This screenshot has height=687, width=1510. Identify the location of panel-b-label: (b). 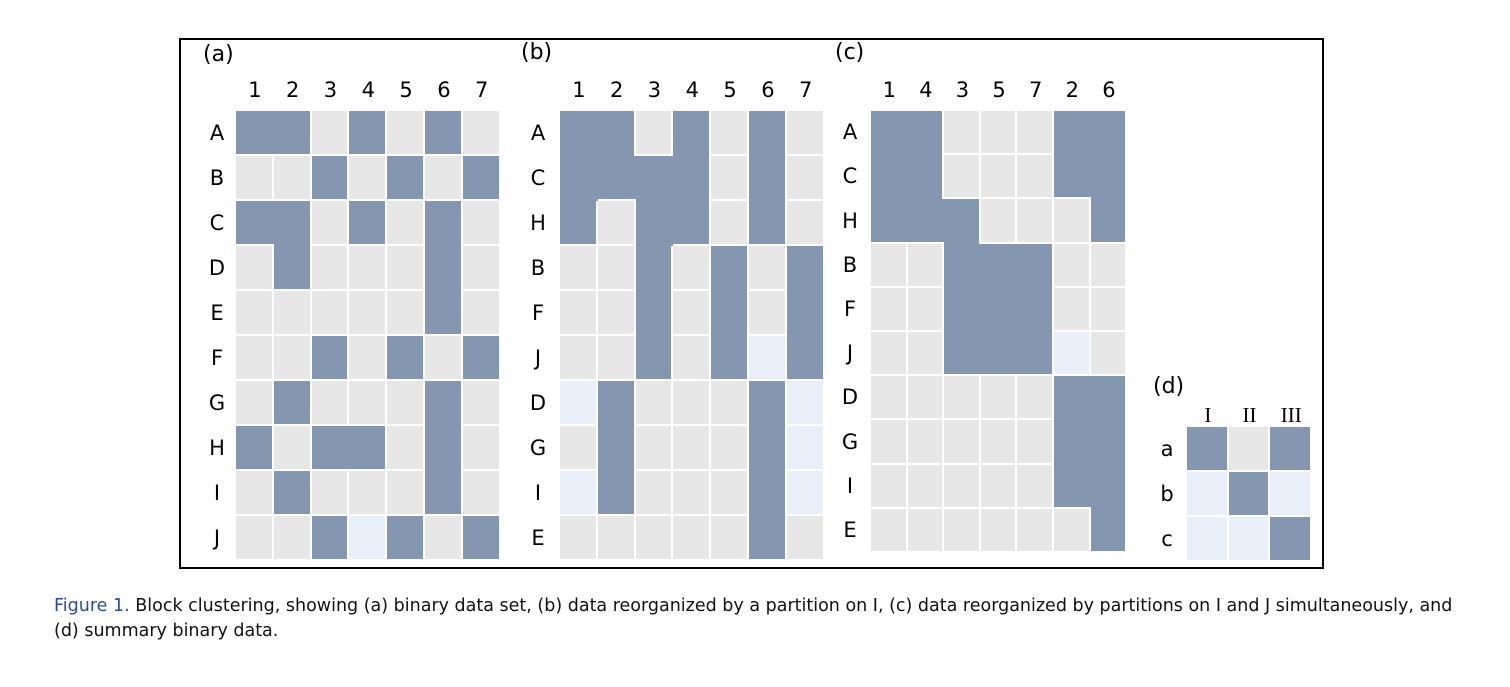
(537, 52).